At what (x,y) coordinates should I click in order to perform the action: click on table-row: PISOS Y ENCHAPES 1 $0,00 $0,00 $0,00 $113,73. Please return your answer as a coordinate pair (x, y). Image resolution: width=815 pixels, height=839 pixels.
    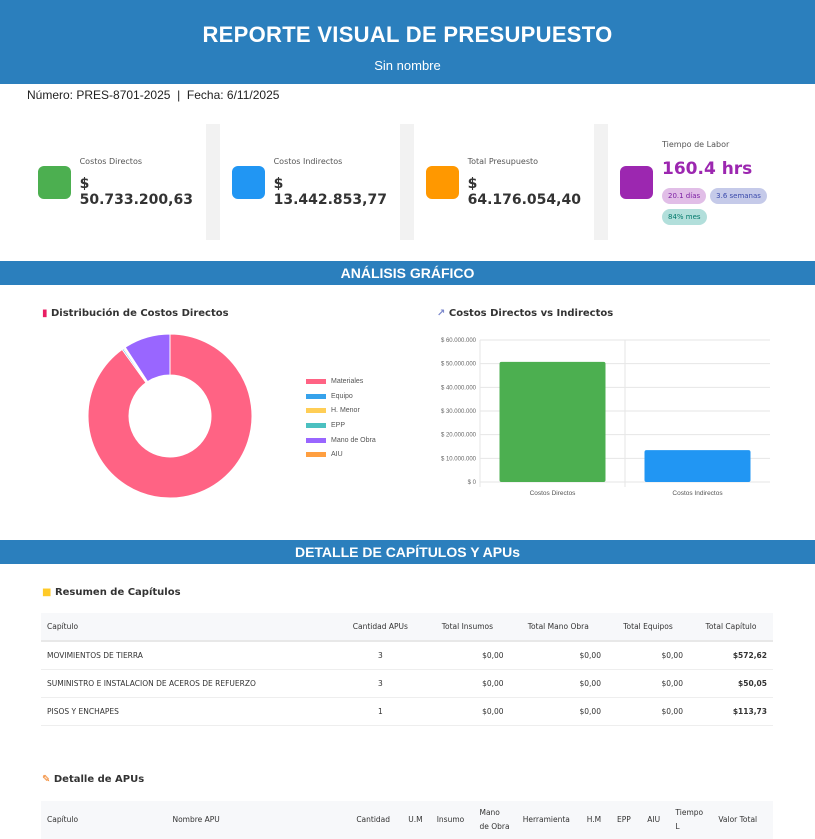
    Looking at the image, I should click on (407, 711).